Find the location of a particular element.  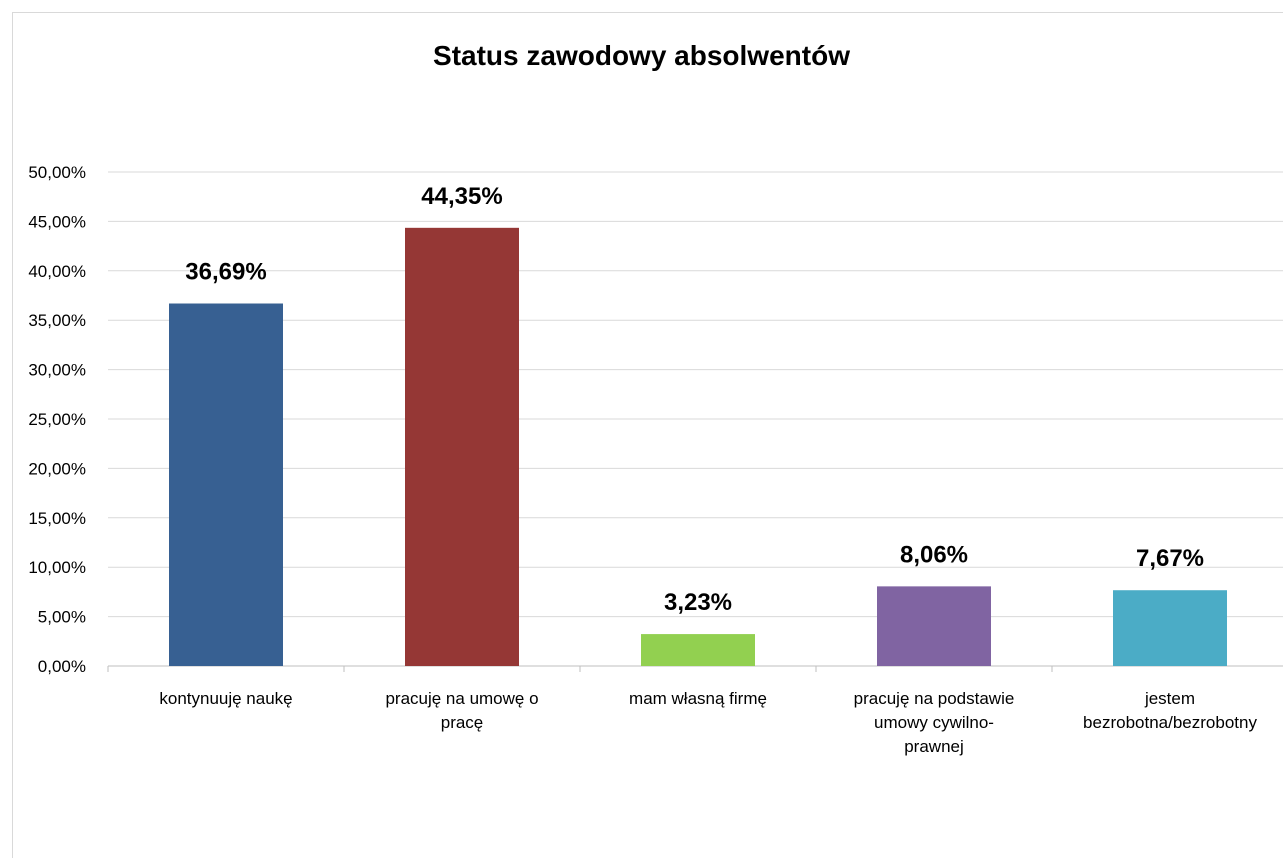

x-tick-label: jestem is located at coordinates (1169, 698).